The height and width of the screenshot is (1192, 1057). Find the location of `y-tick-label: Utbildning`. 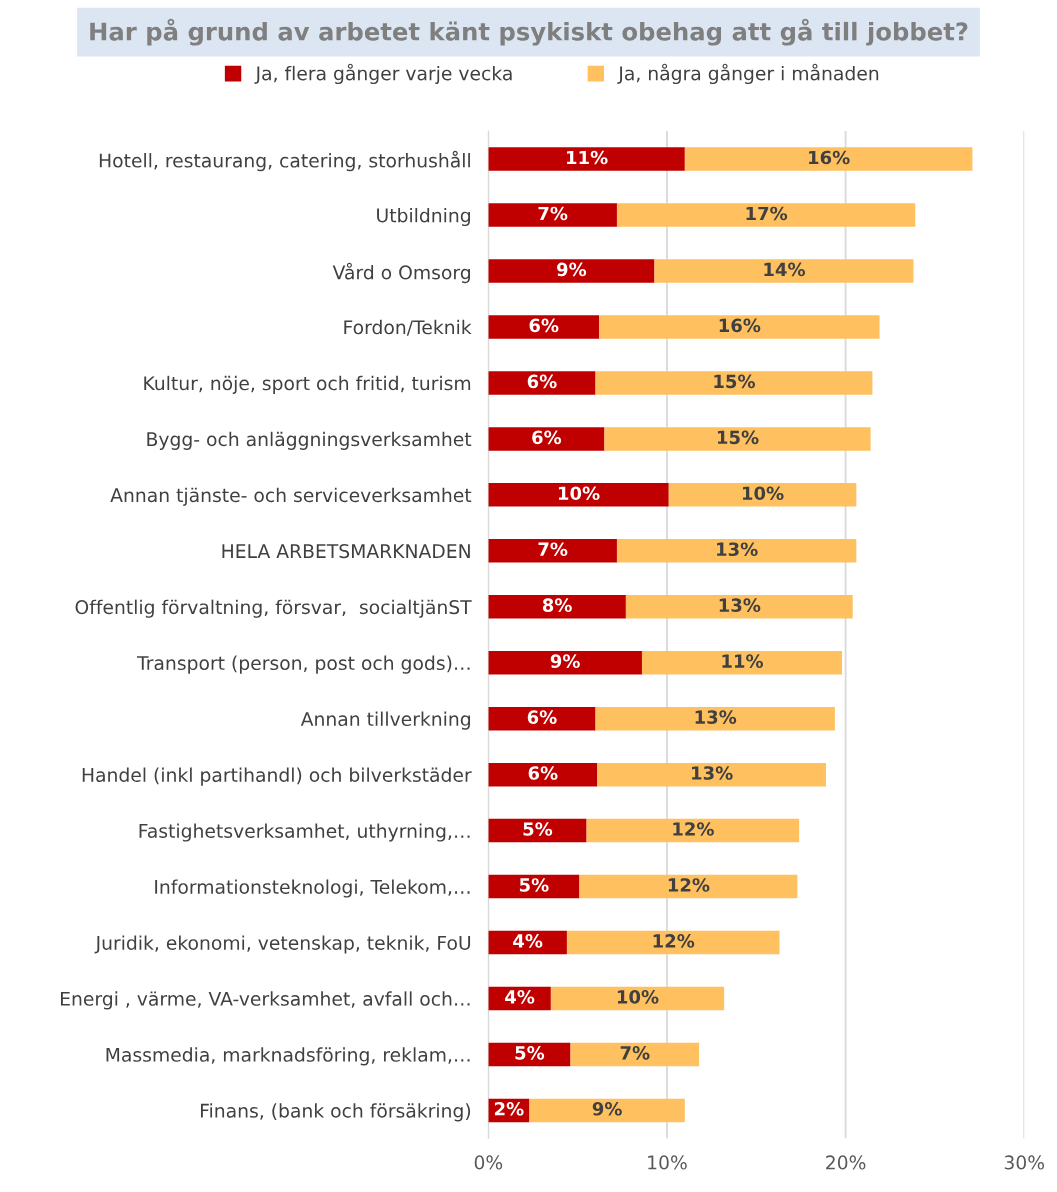

y-tick-label: Utbildning is located at coordinates (423, 217).